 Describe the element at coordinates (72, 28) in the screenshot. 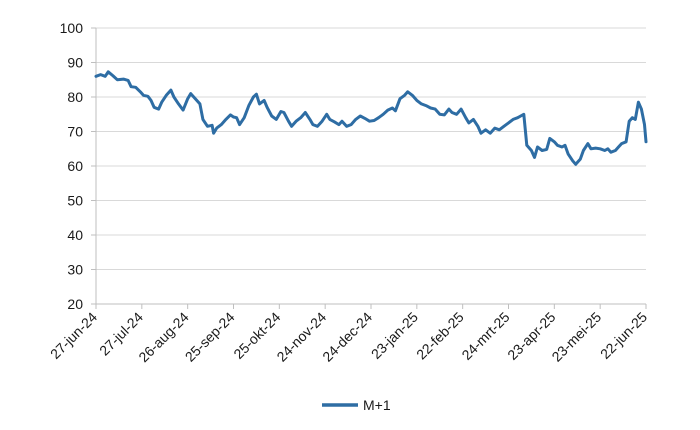

I see `y-tick-label: 100` at that location.